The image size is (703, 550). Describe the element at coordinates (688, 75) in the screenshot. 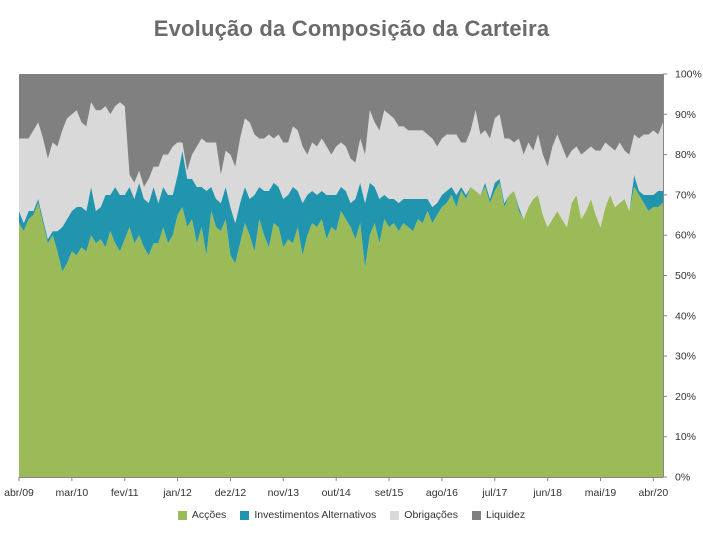

I see `y-tick-label: 100%` at that location.